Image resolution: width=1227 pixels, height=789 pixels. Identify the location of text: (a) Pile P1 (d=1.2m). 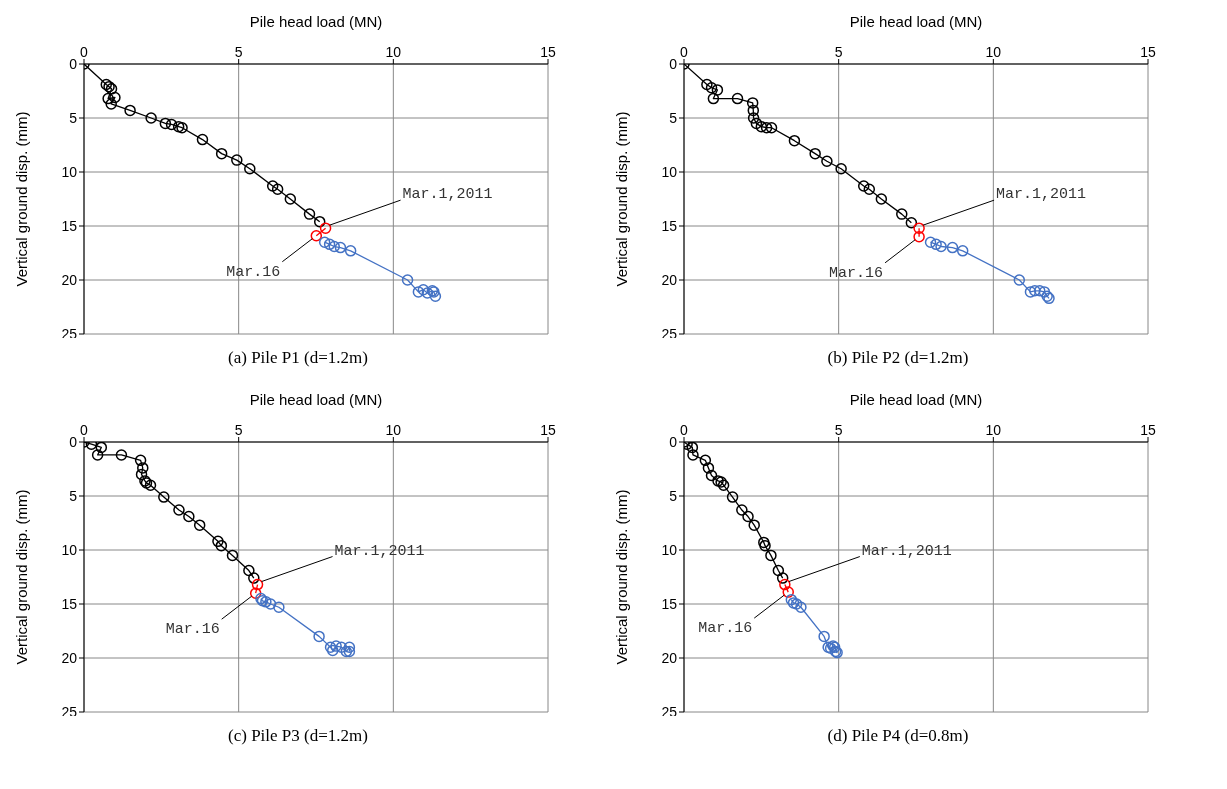
(298, 358).